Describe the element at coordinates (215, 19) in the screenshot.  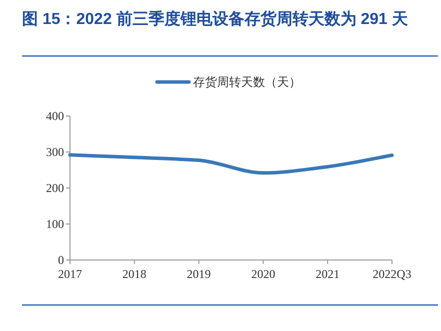
I see `title: 图 15：2022 前三季度锂电设备存货周转天数为 291 天` at that location.